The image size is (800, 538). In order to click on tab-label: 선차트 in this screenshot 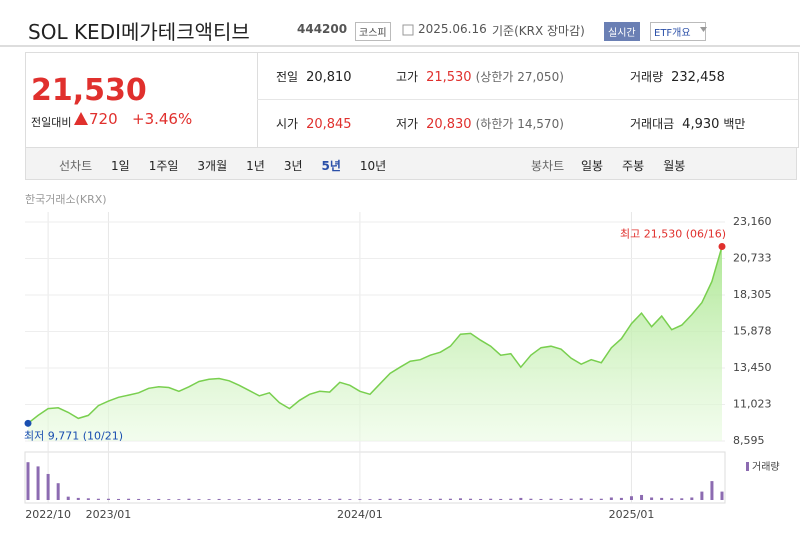, I will do `click(76, 166)`.